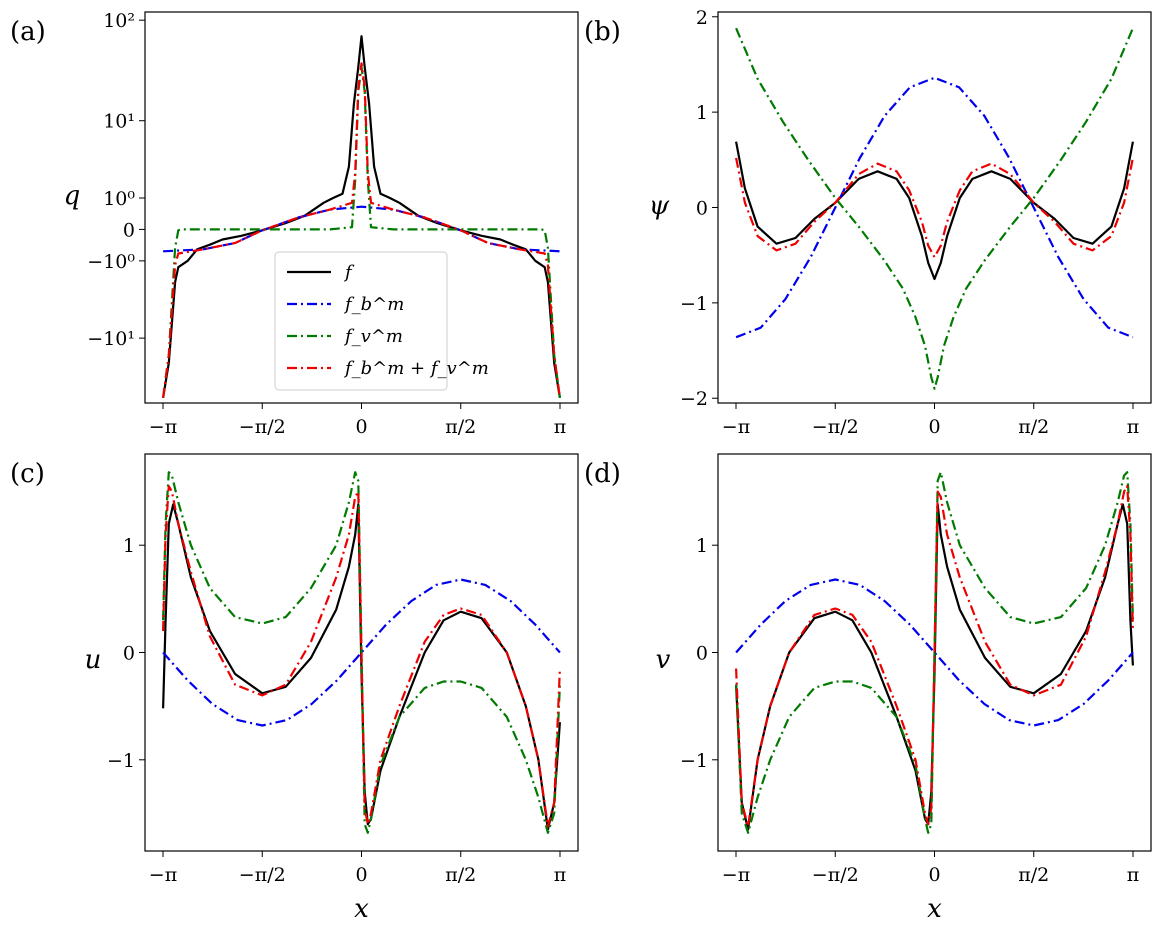  I want to click on legend-box, so click(361, 321).